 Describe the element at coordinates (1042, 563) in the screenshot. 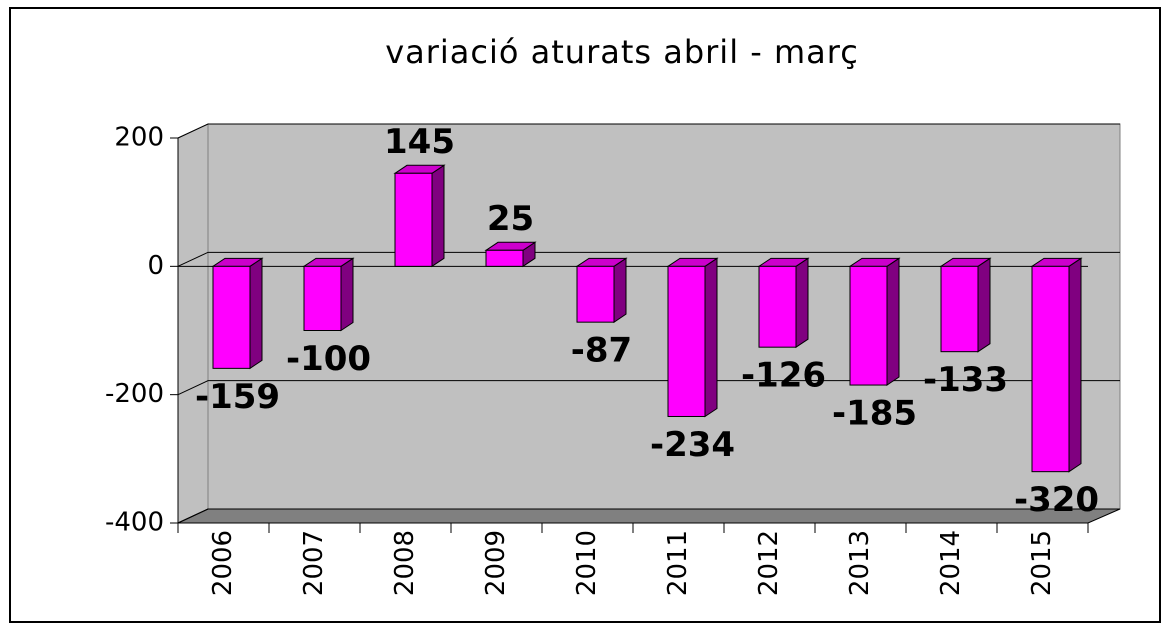

I see `x-tick-label: 2015` at that location.